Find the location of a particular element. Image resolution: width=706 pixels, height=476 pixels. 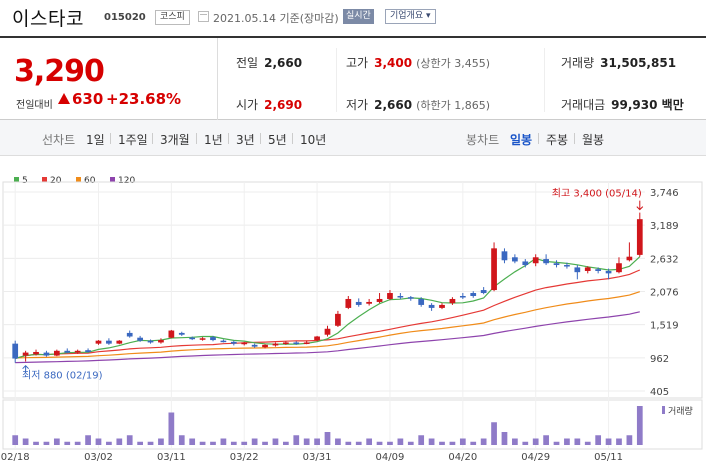

tab-1w: 1주일 is located at coordinates (133, 140).